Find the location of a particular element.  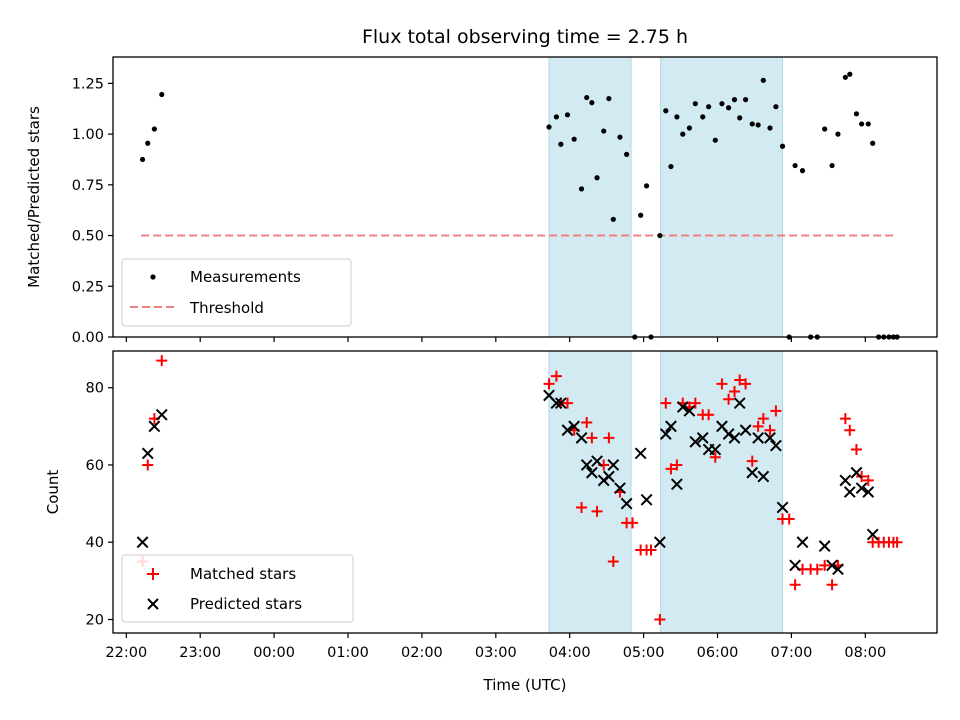

top-y-tick-label-3: 0.50 is located at coordinates (88, 237).